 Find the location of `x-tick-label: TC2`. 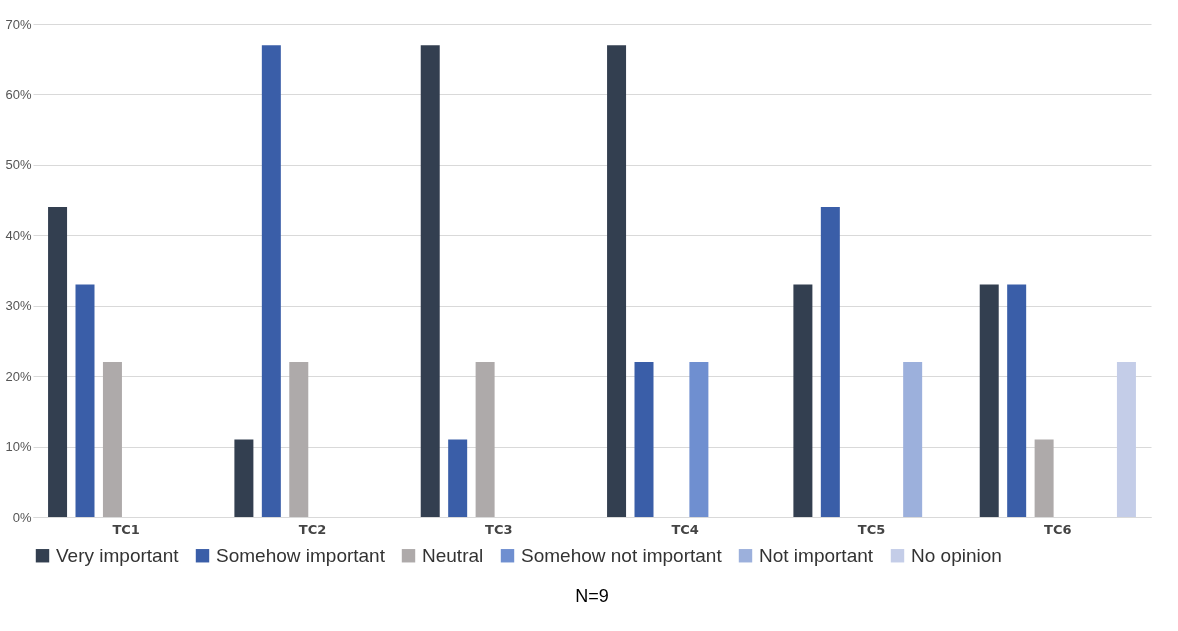

x-tick-label: TC2 is located at coordinates (312, 529).